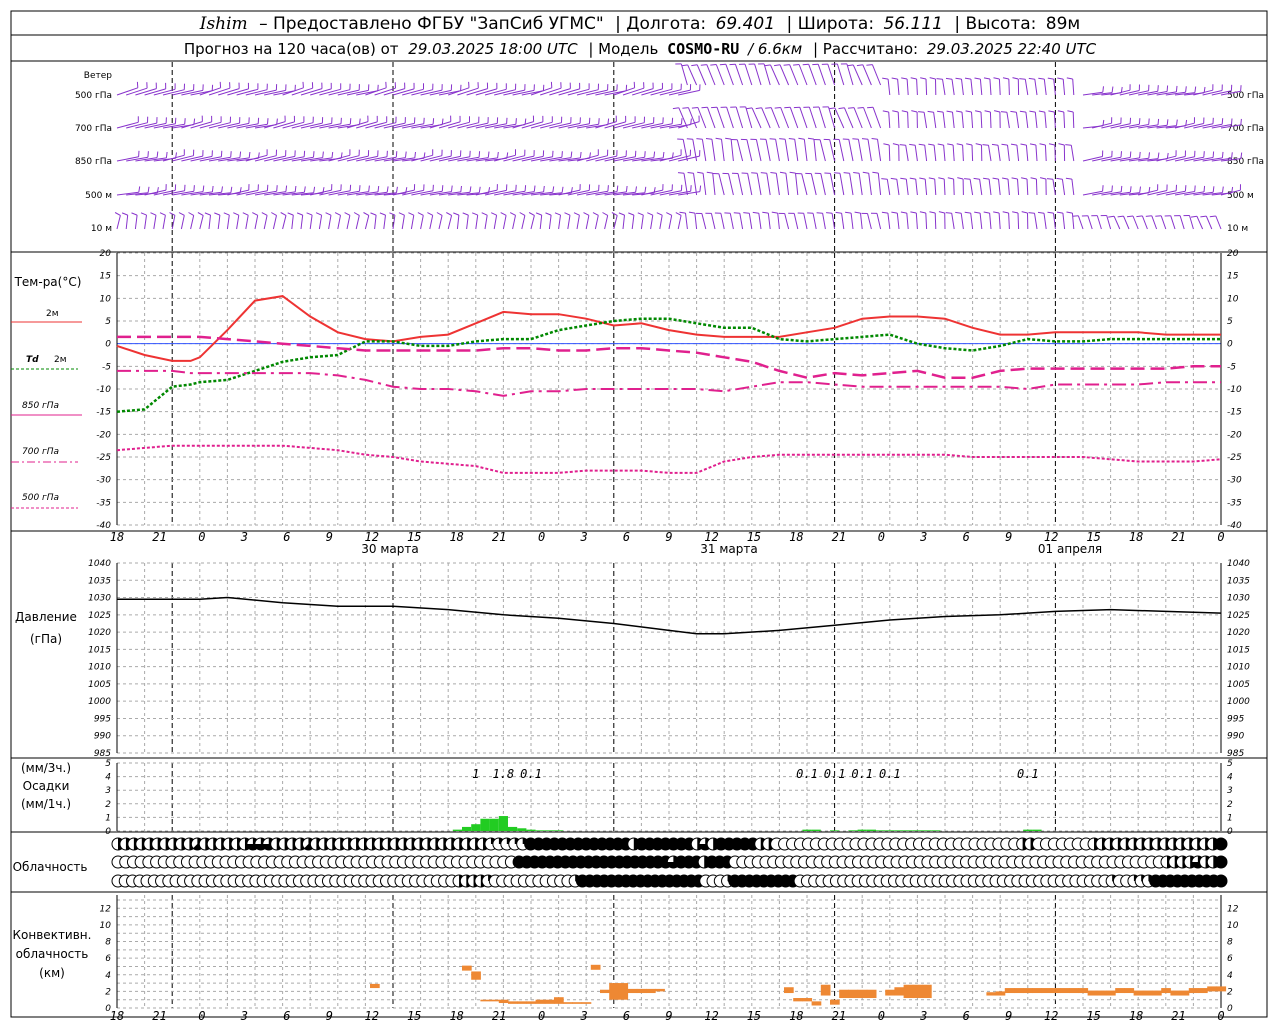 The image size is (1280, 1024). Describe the element at coordinates (60, 360) in the screenshot. I see `legend-td-label2: 2м` at that location.